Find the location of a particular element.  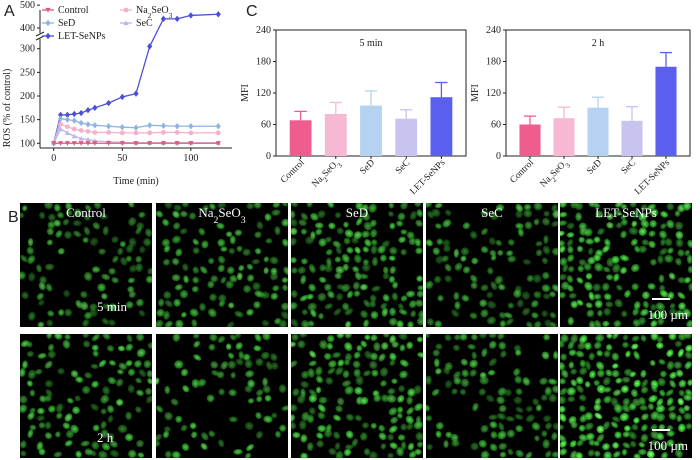

micrograph-column-label: LET-SeNPs is located at coordinates (626, 212).